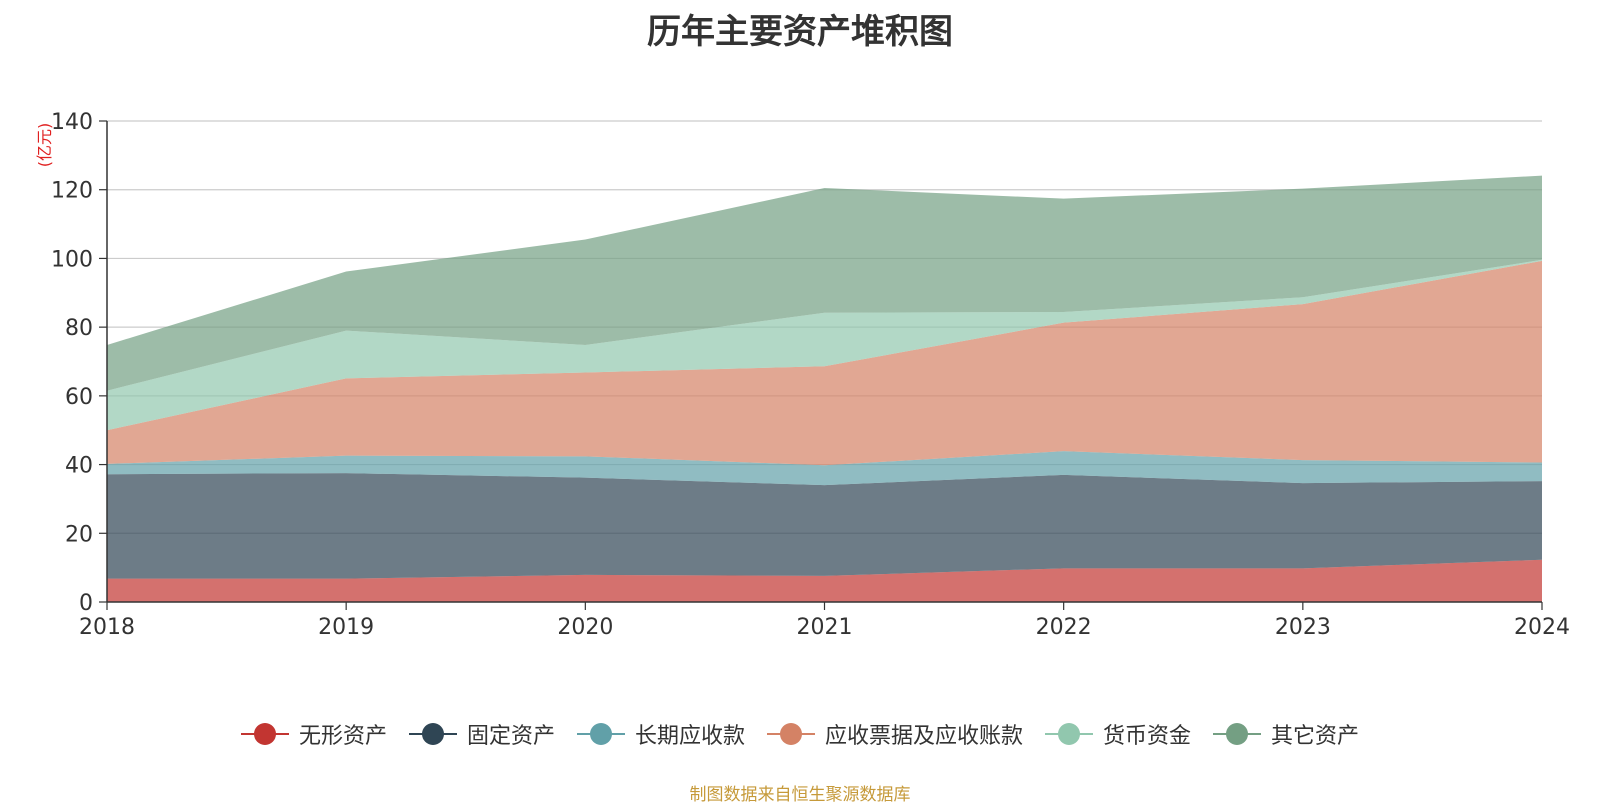 The height and width of the screenshot is (805, 1600). What do you see at coordinates (510, 736) in the screenshot?
I see `legend-label: 固定资产` at bounding box center [510, 736].